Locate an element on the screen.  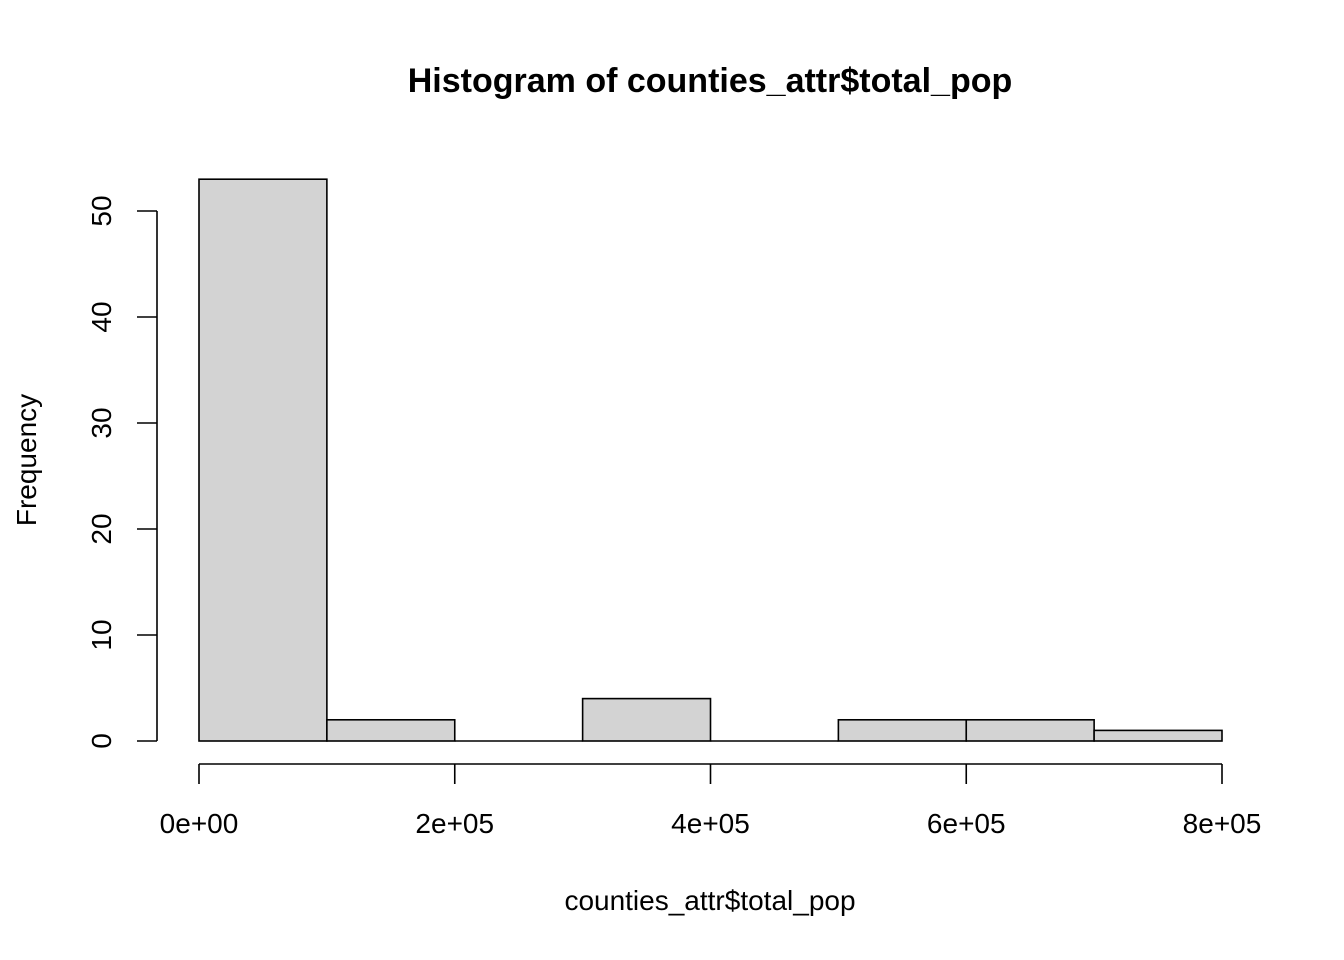
y-tick-label-2: 20 is located at coordinates (101, 528).